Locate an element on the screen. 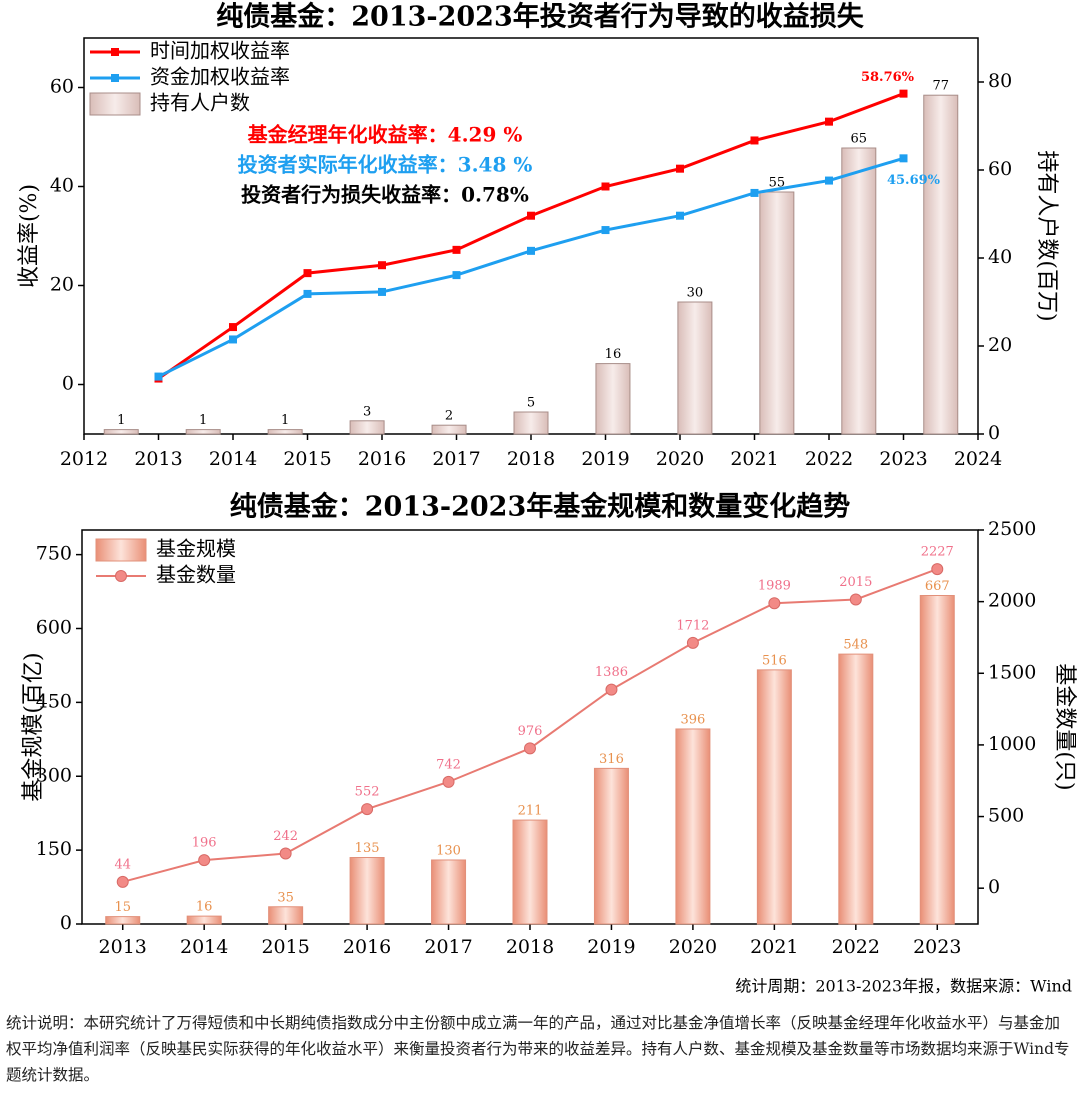 The height and width of the screenshot is (1096, 1080). y2-axis-label: 基金数量(只) is located at coordinates (1064, 726).